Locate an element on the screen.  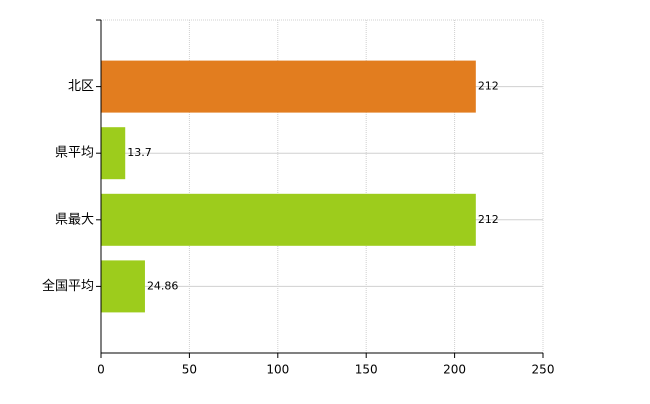
y-tick-label: 全国平均 is located at coordinates (68, 286).